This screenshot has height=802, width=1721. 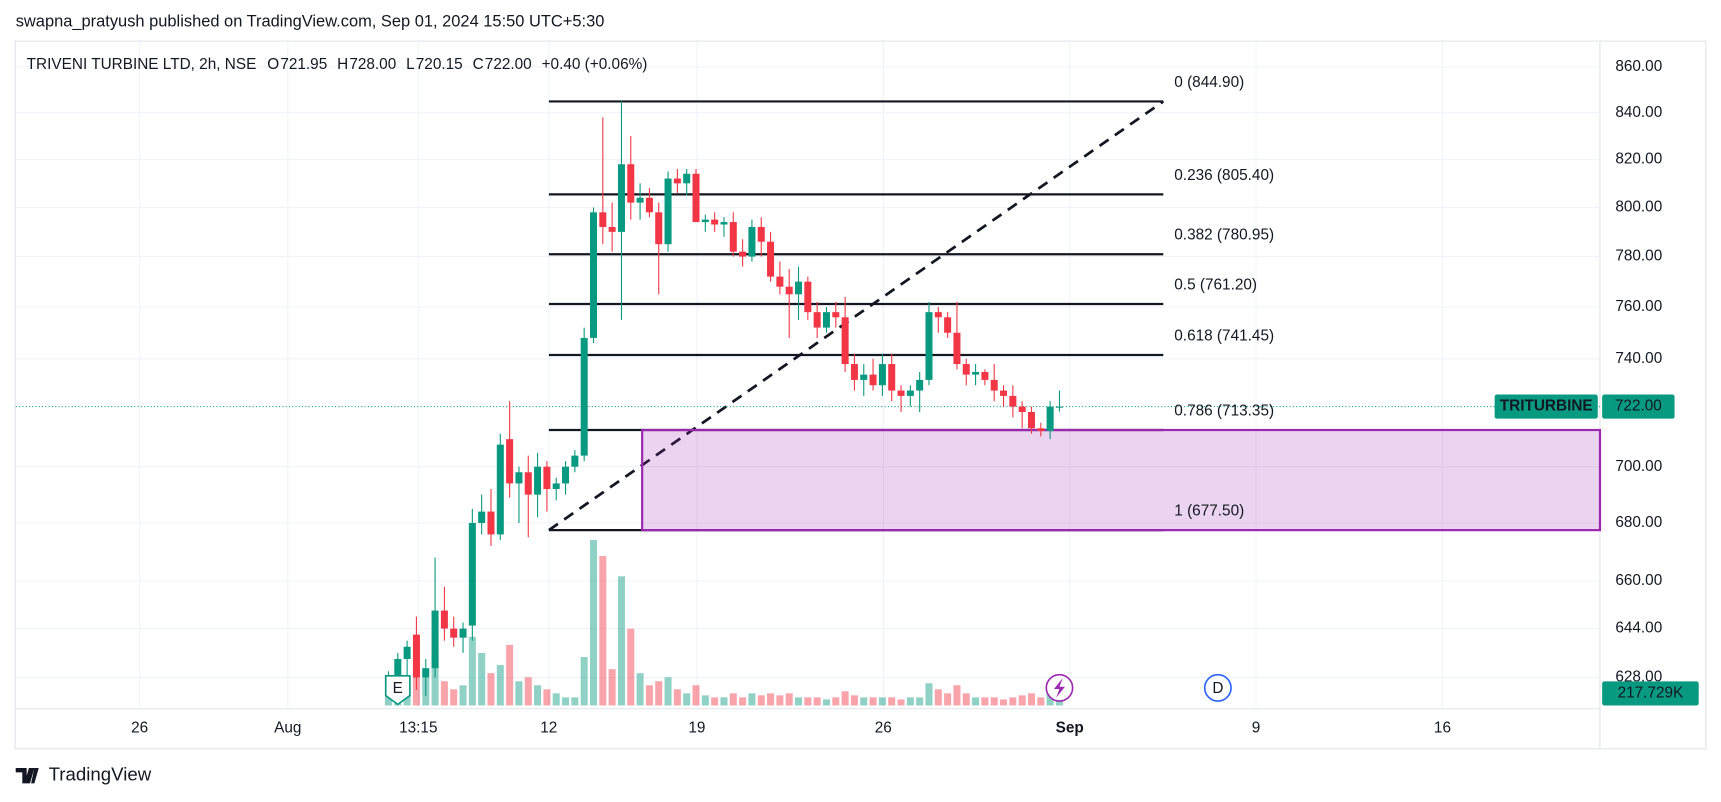 I want to click on y-tick-label: 740.00, so click(x=1638, y=358).